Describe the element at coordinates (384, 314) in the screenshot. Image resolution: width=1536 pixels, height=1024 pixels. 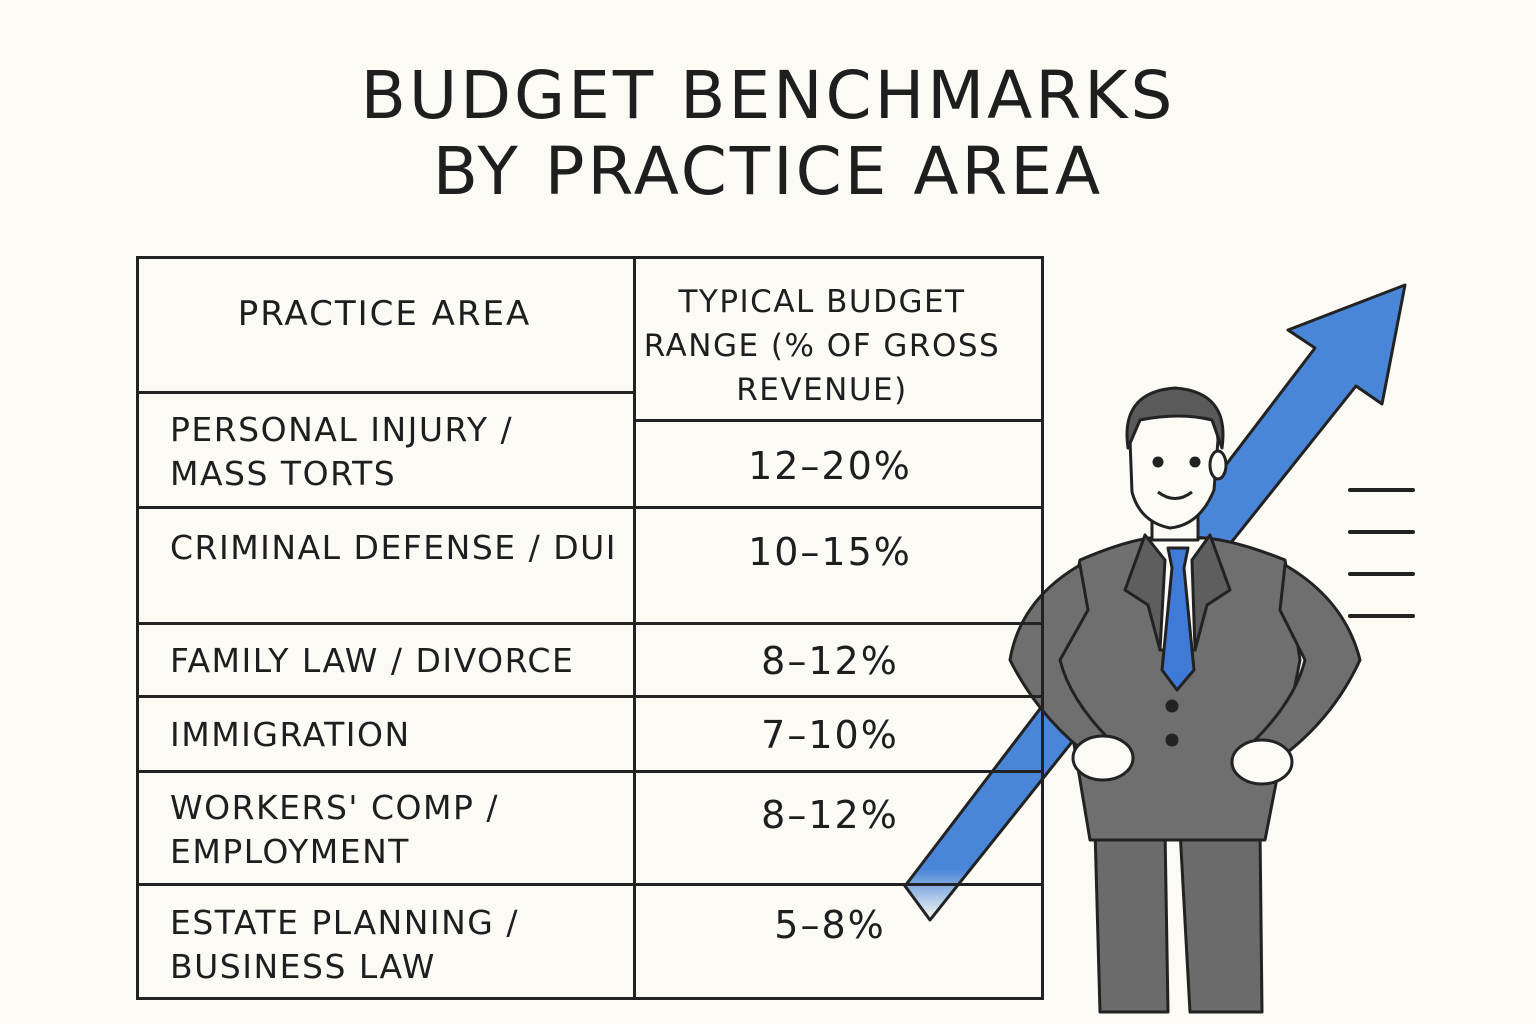
I see `header-practice-area: PRACTICE AREA` at that location.